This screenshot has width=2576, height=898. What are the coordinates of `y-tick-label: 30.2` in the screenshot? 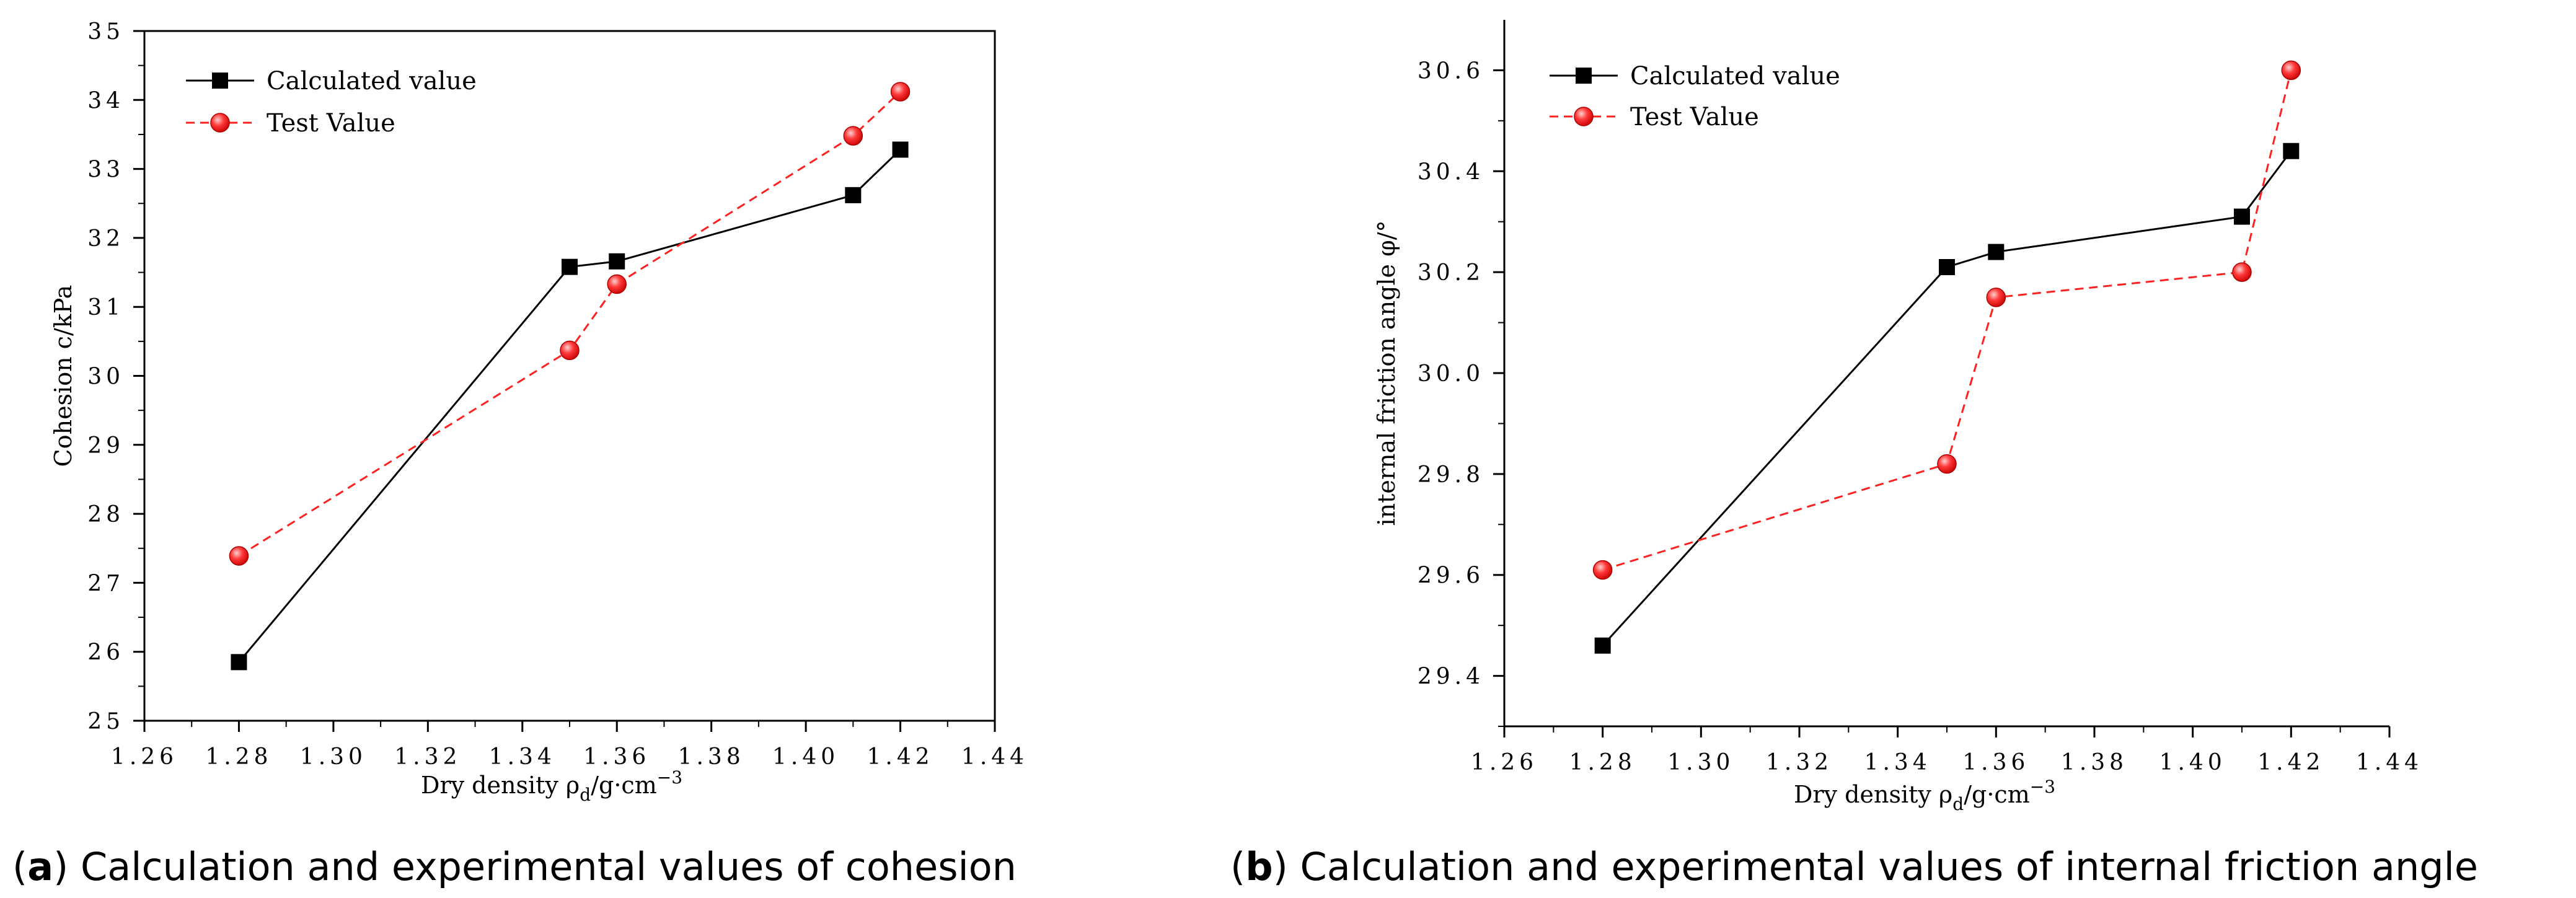 It's located at (1451, 273).